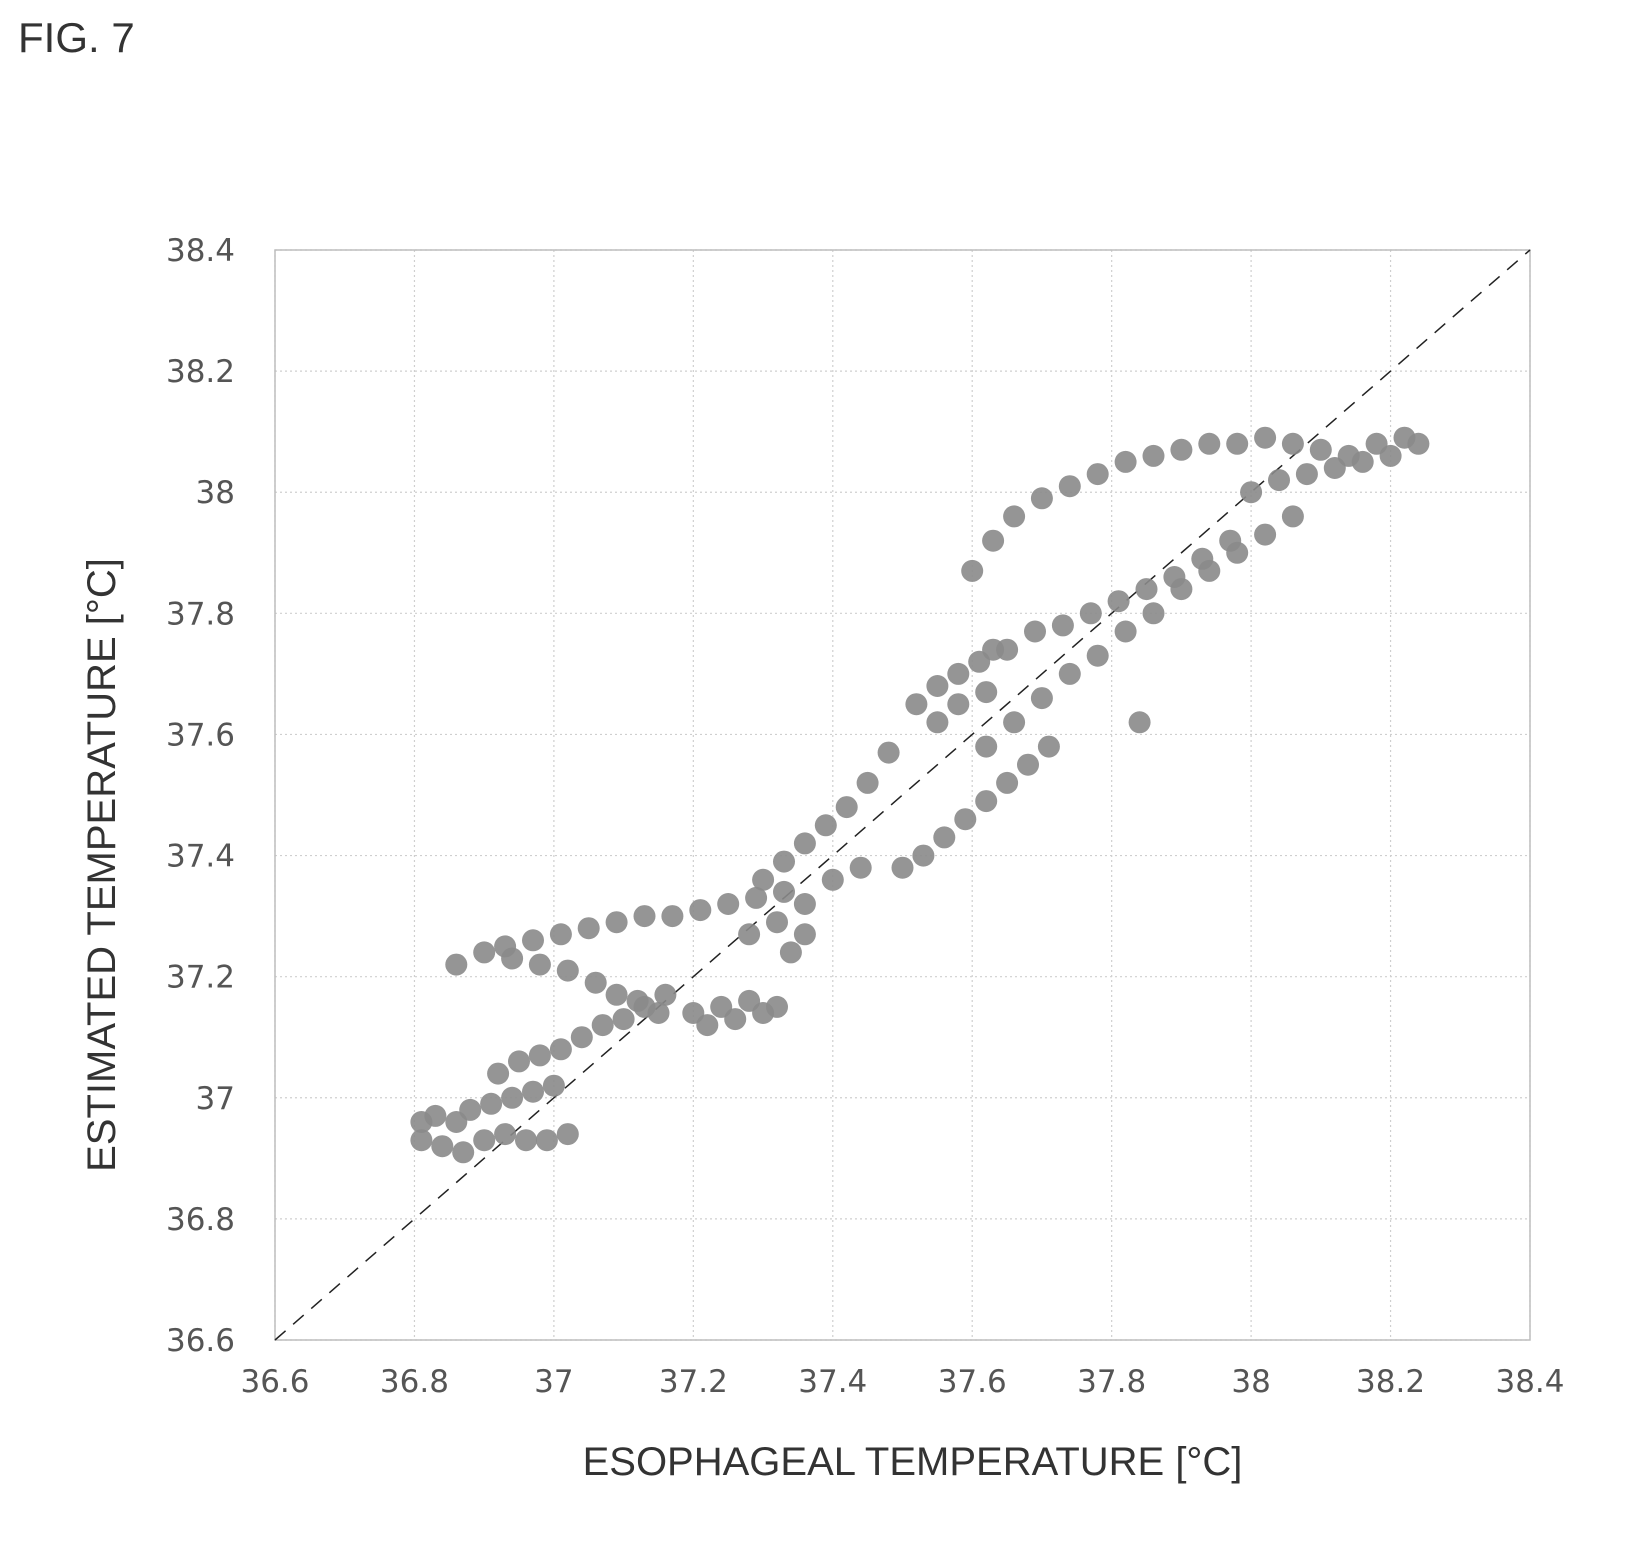 The width and height of the screenshot is (1635, 1560). Describe the element at coordinates (902, 1382) in the screenshot. I see `x-tick-labels: 36.6 36.8 37 37.2 37.4 37.6 37.8 38 38.2 38.4` at that location.